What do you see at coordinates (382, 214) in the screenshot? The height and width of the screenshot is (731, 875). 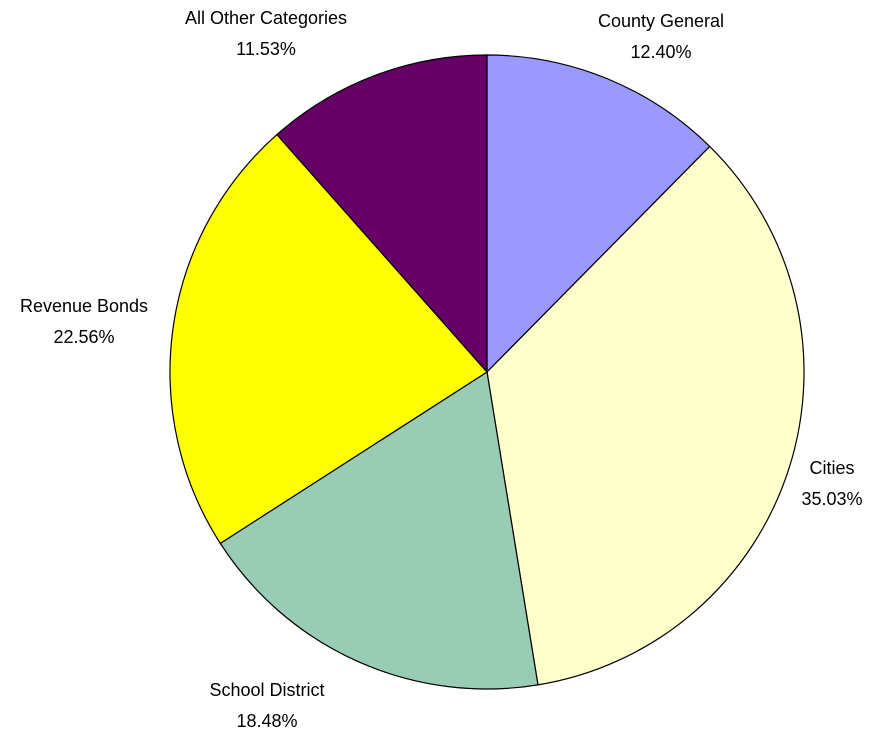 I see `pie-slice-all-other-categories` at bounding box center [382, 214].